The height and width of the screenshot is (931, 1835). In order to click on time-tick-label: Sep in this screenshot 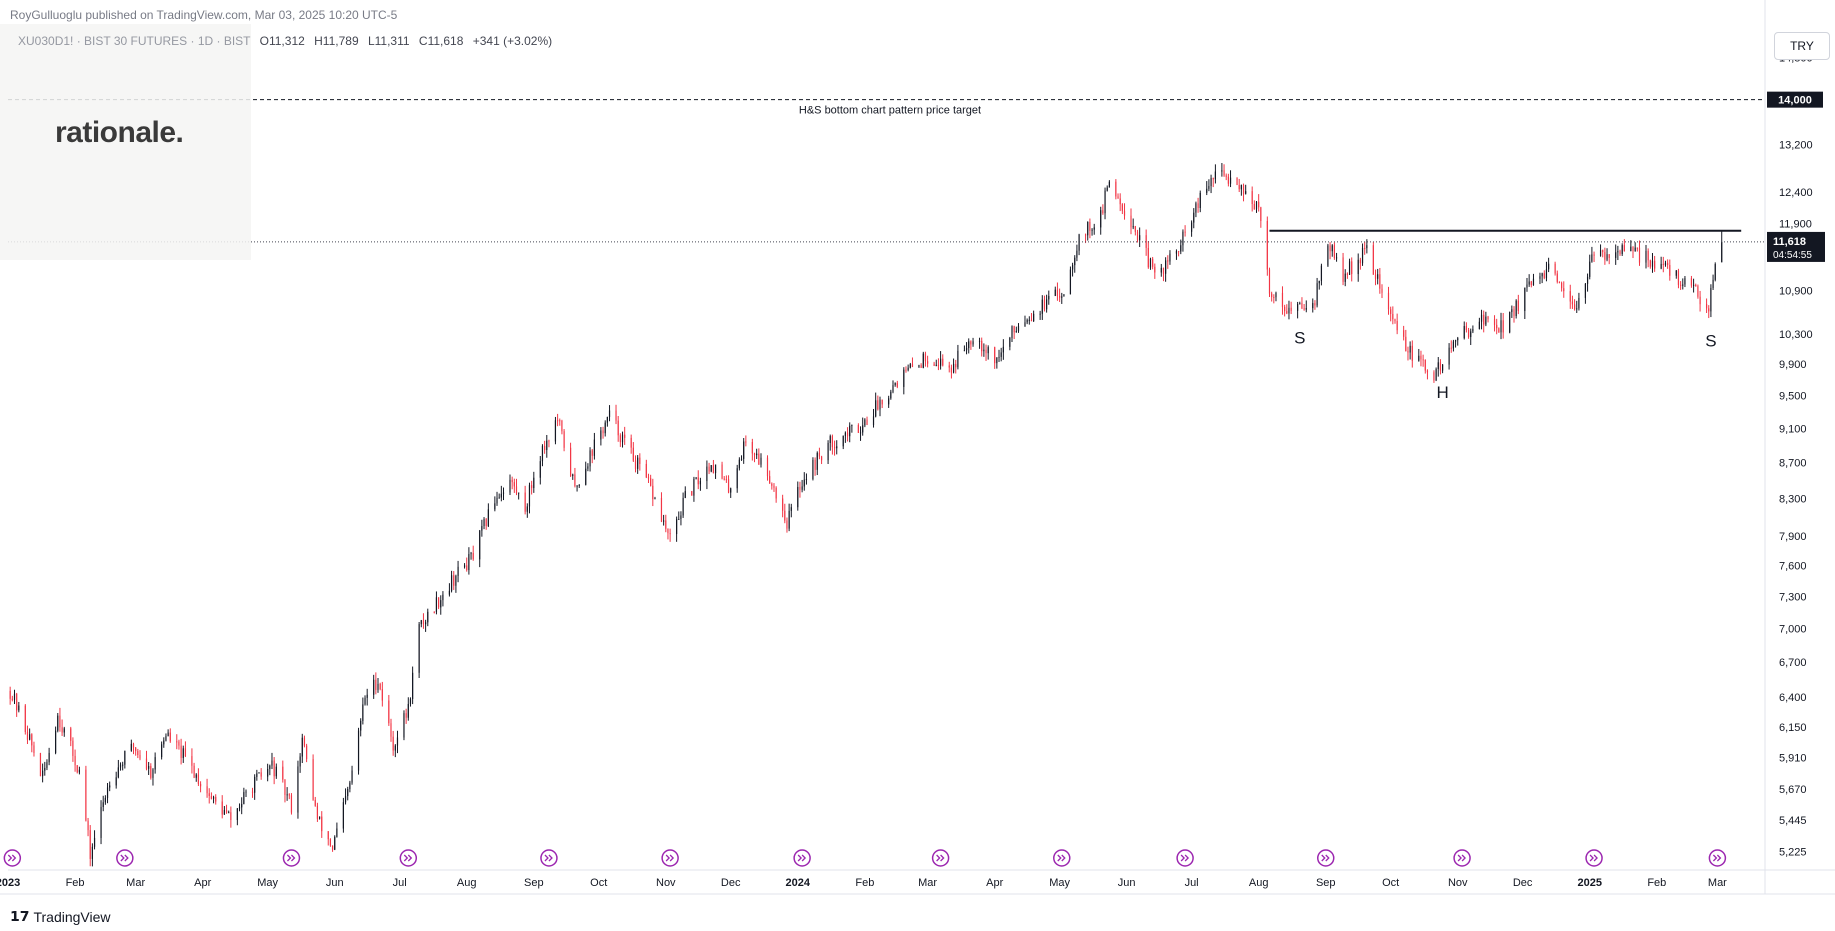, I will do `click(1326, 883)`.